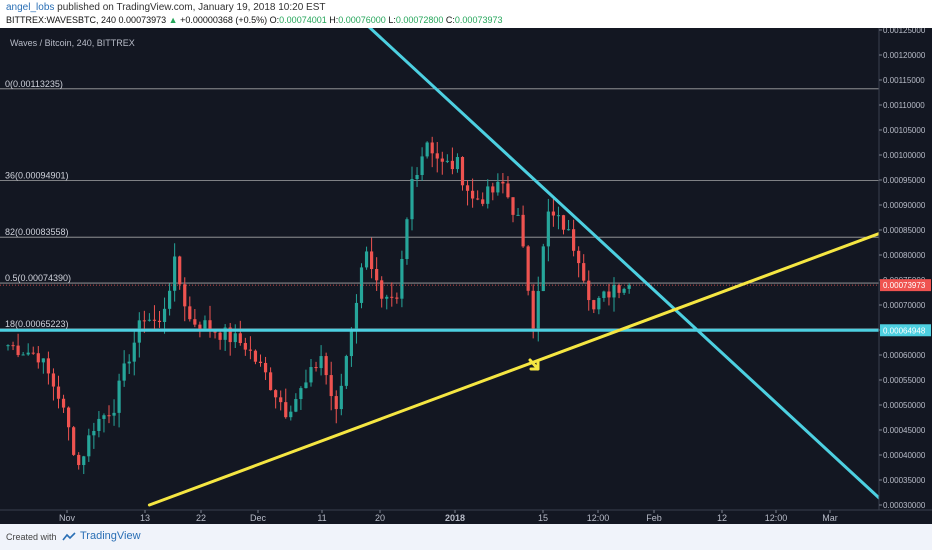  I want to click on close-label: C:, so click(450, 20).